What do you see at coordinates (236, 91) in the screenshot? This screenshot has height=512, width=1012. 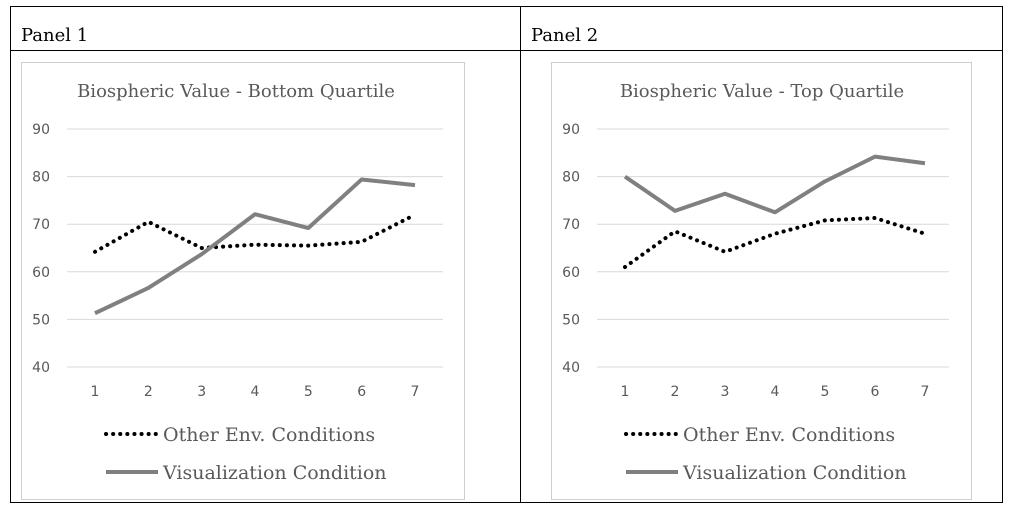 I see `chart-title: Biospheric Value - Bottom Quartile` at bounding box center [236, 91].